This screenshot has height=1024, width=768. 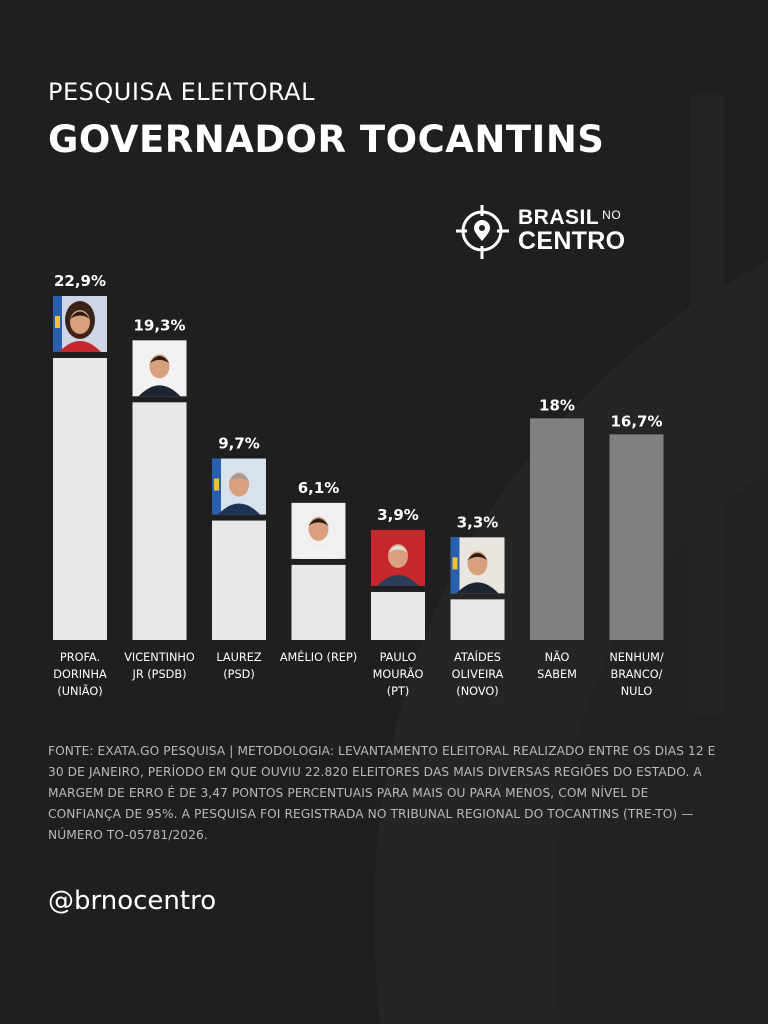 What do you see at coordinates (477, 565) in the screenshot?
I see `candidate-photo-ataides-icon` at bounding box center [477, 565].